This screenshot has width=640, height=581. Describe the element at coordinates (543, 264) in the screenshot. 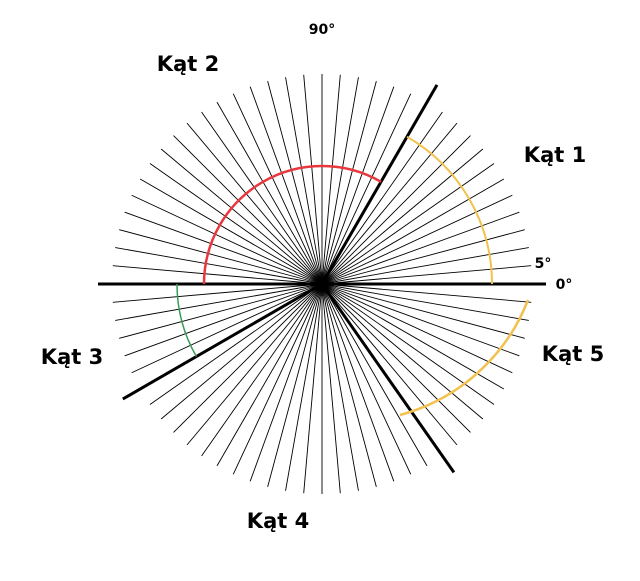

I see `degree-label: 5°` at that location.